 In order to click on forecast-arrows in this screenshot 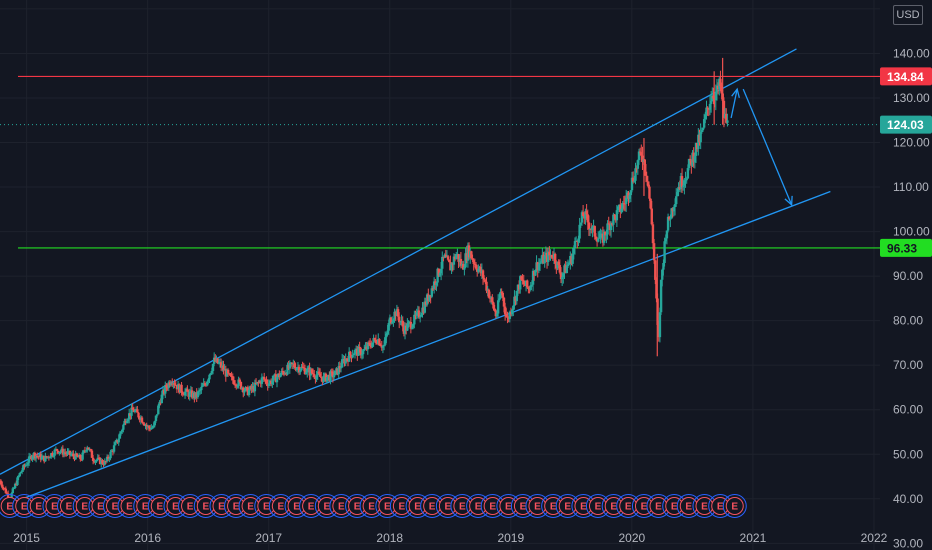, I will do `click(761, 147)`.